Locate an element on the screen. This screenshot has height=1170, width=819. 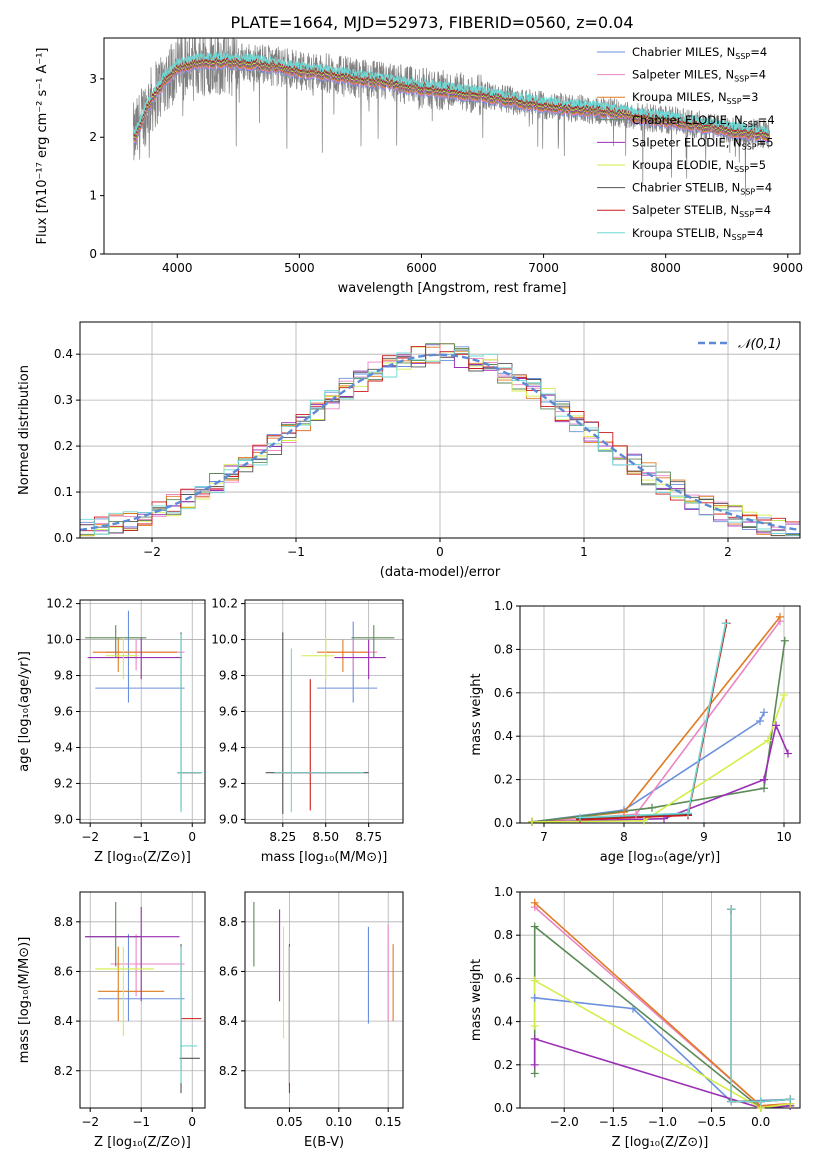
weight_vs_age-plot-area is located at coordinates (660, 719).